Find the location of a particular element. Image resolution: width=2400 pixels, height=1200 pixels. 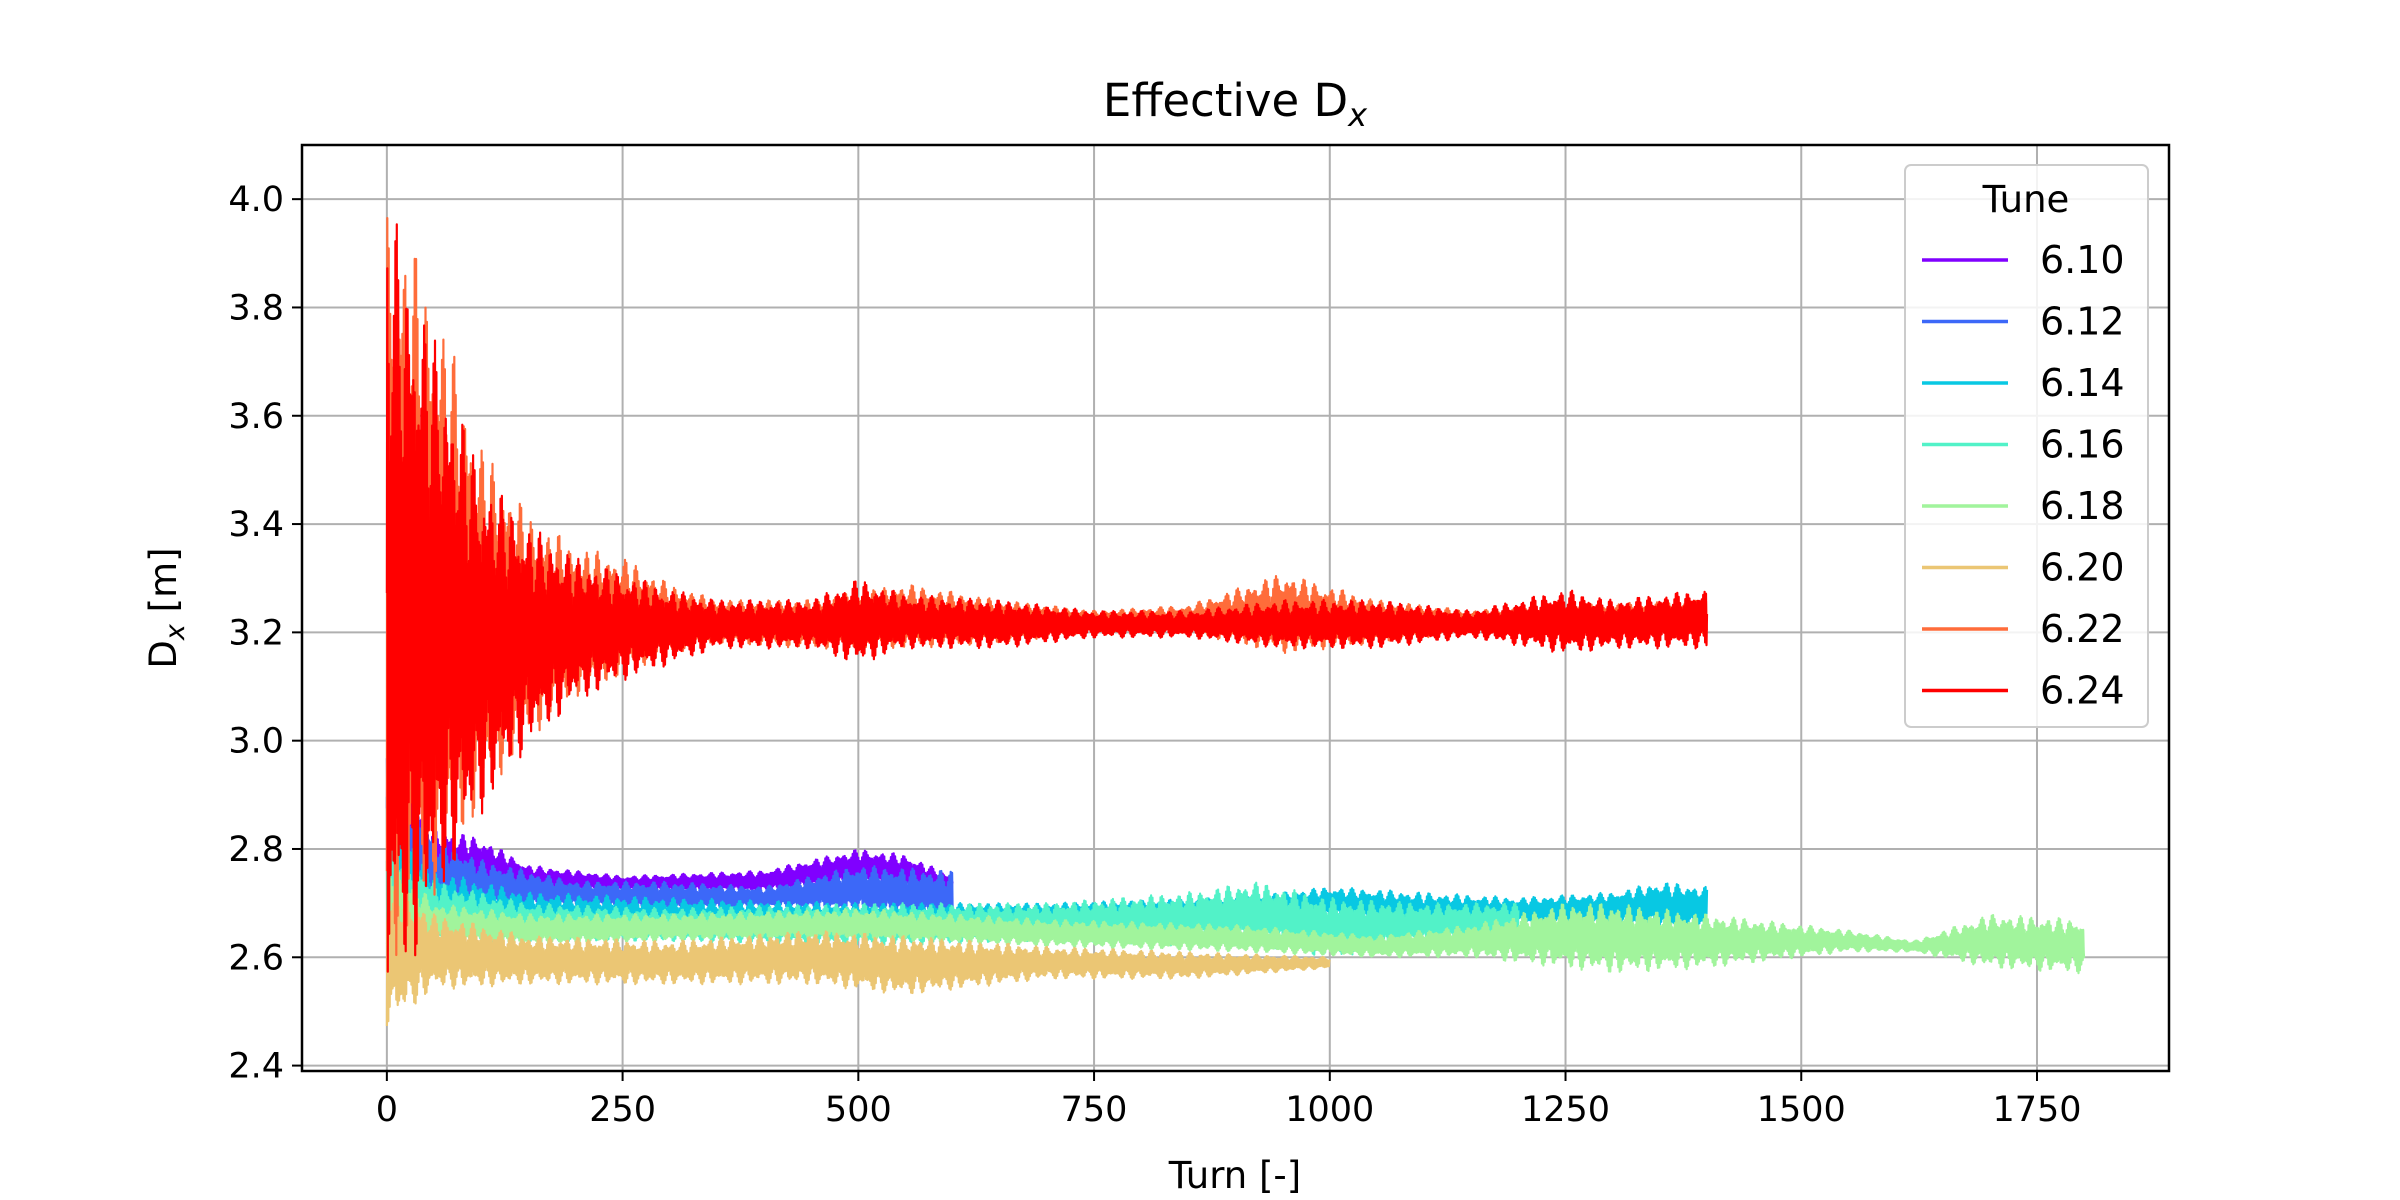

x-axis-title: Turn [-] is located at coordinates (1234, 1175).